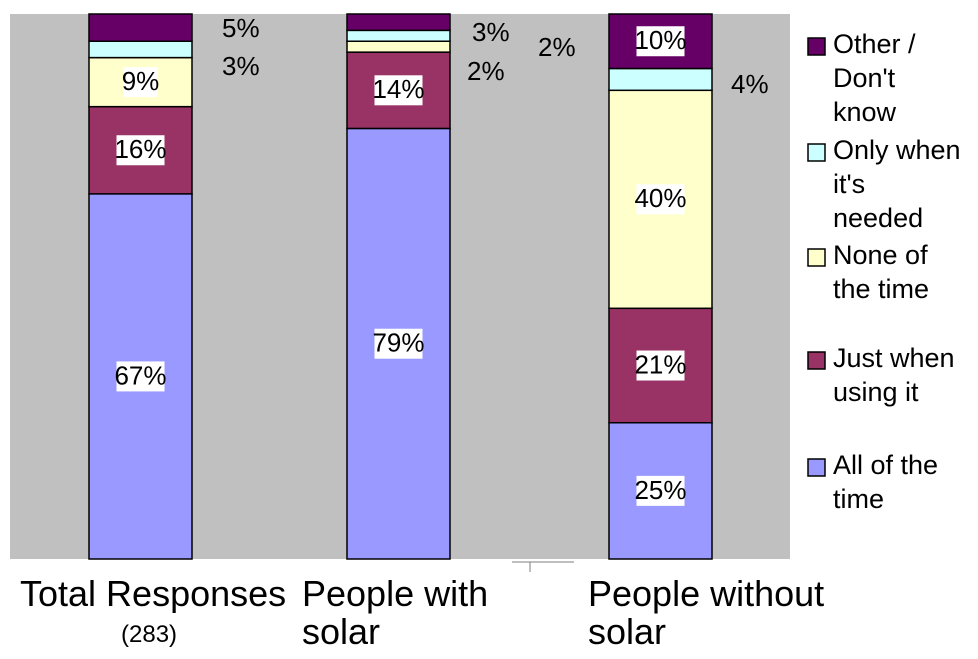  Describe the element at coordinates (398, 22) in the screenshot. I see `bar-segment-with-solar-other-dont-know` at that location.